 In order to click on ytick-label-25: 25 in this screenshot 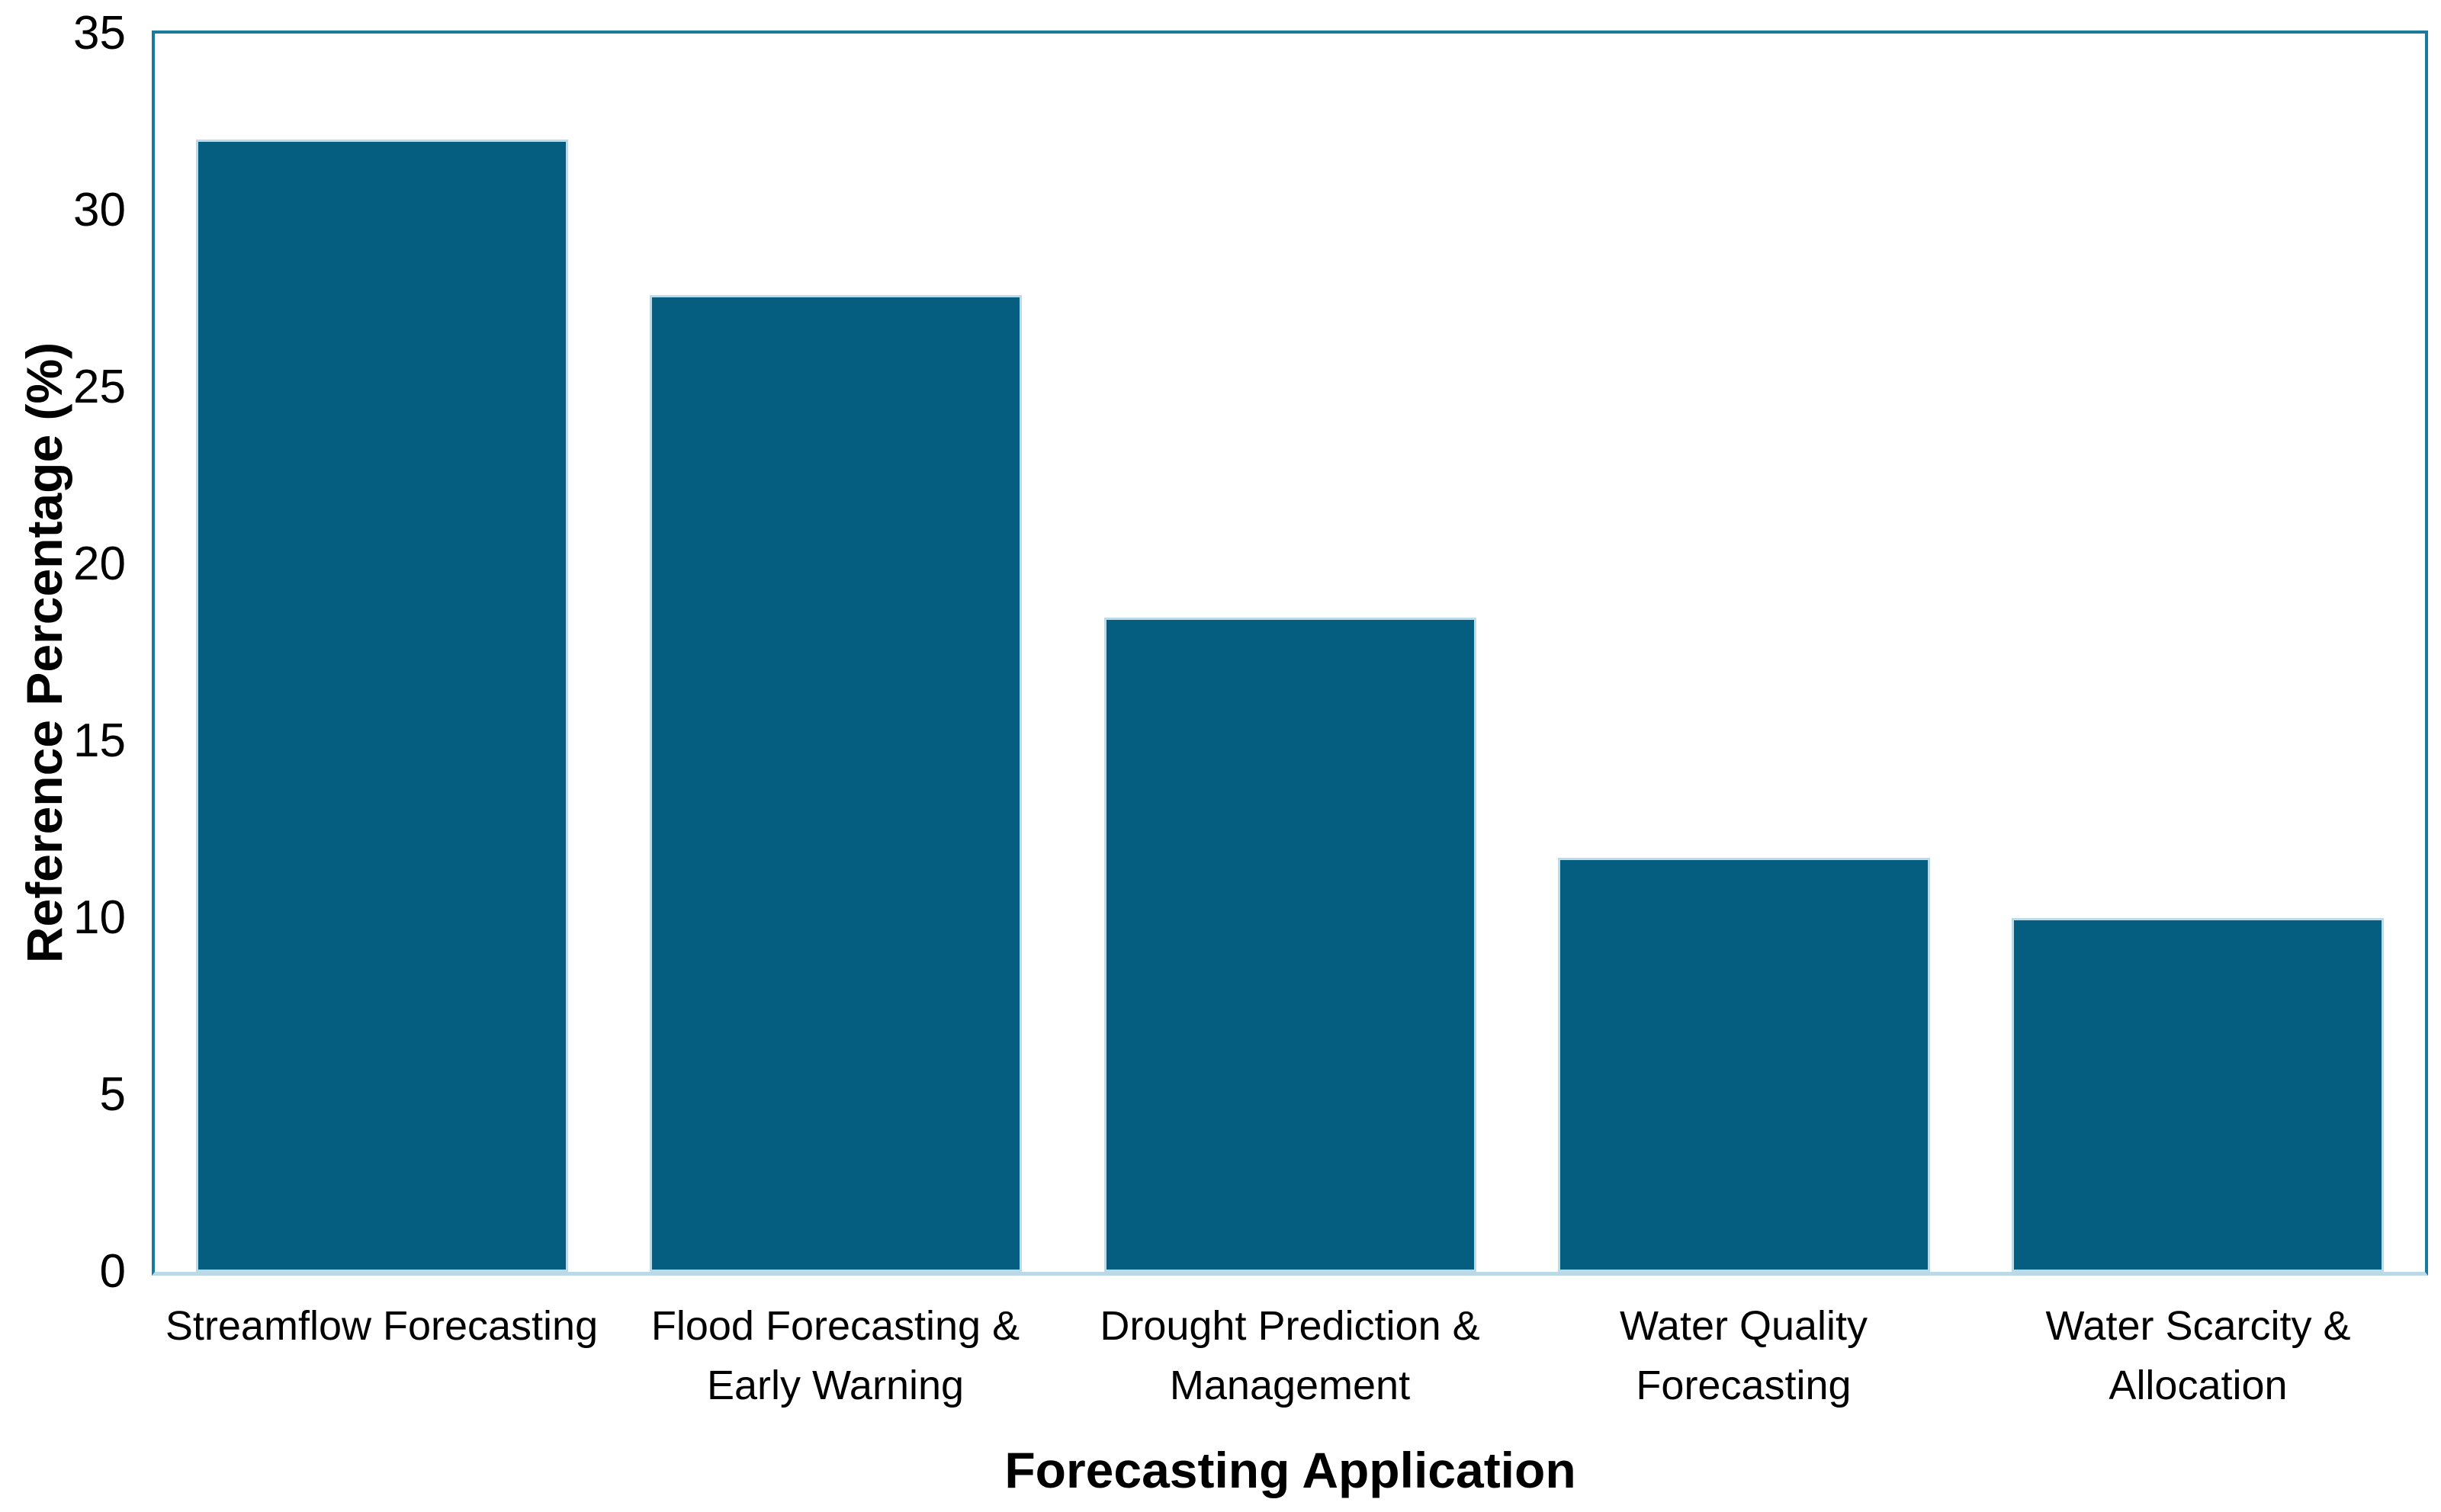, I will do `click(99, 387)`.